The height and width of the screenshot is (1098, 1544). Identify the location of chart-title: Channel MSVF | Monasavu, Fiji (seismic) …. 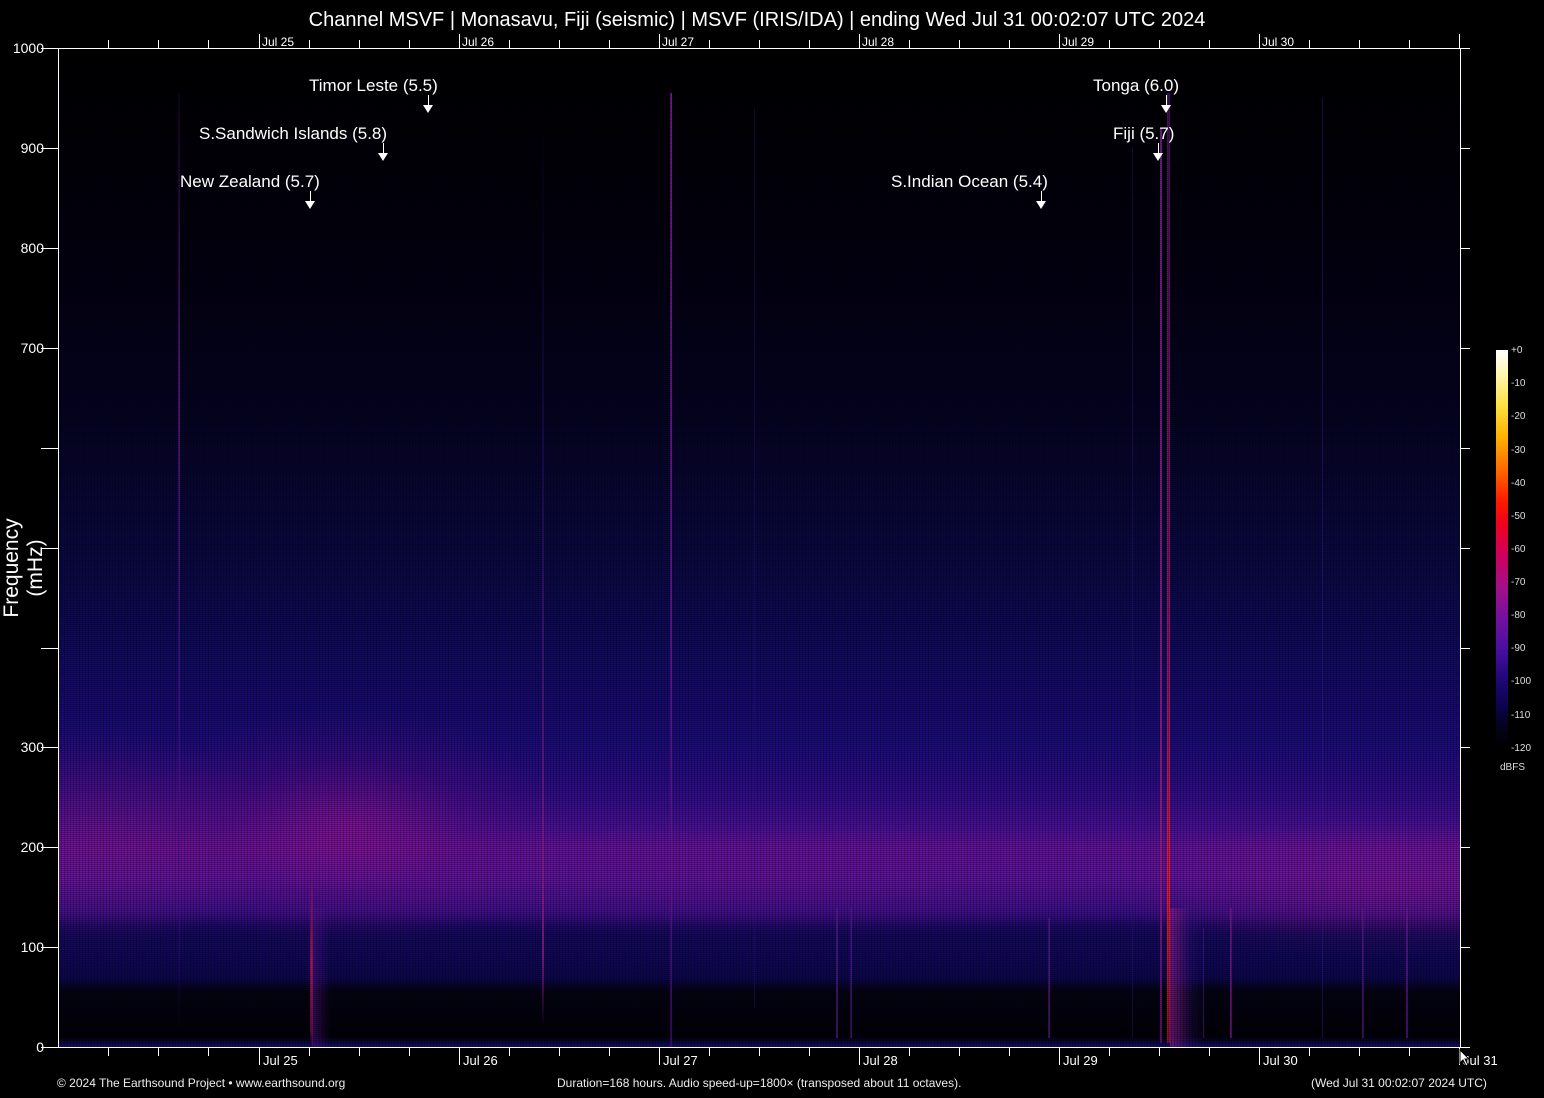
(757, 20).